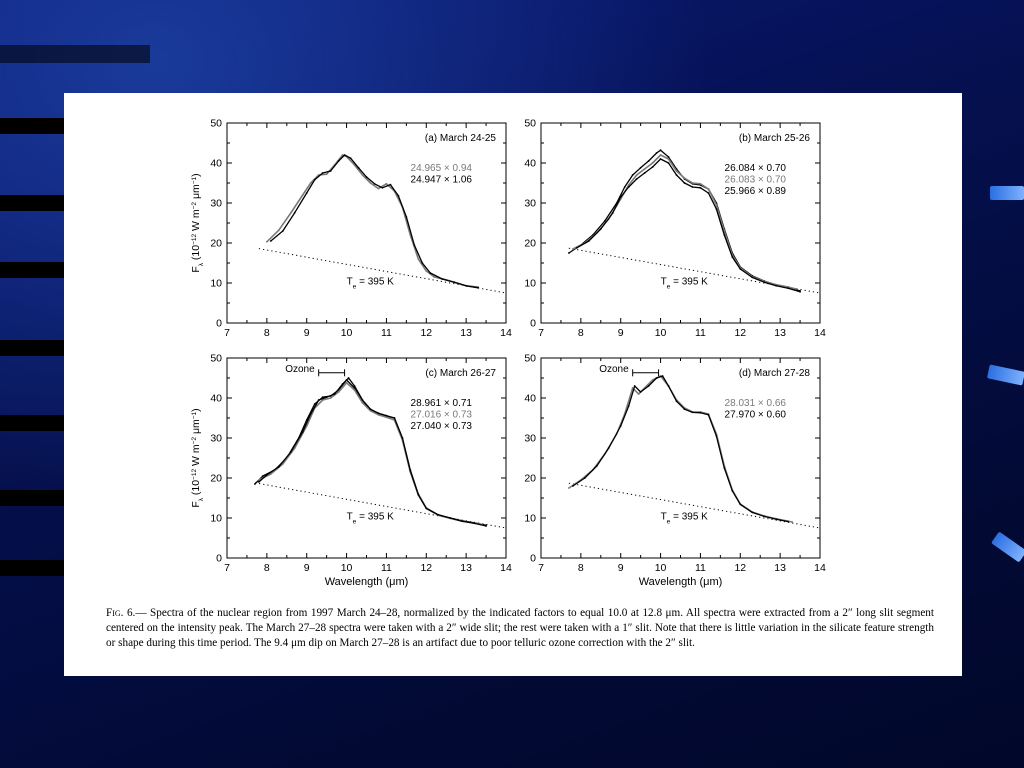  I want to click on legend-entry: 27.016 × 0.73, so click(442, 415).